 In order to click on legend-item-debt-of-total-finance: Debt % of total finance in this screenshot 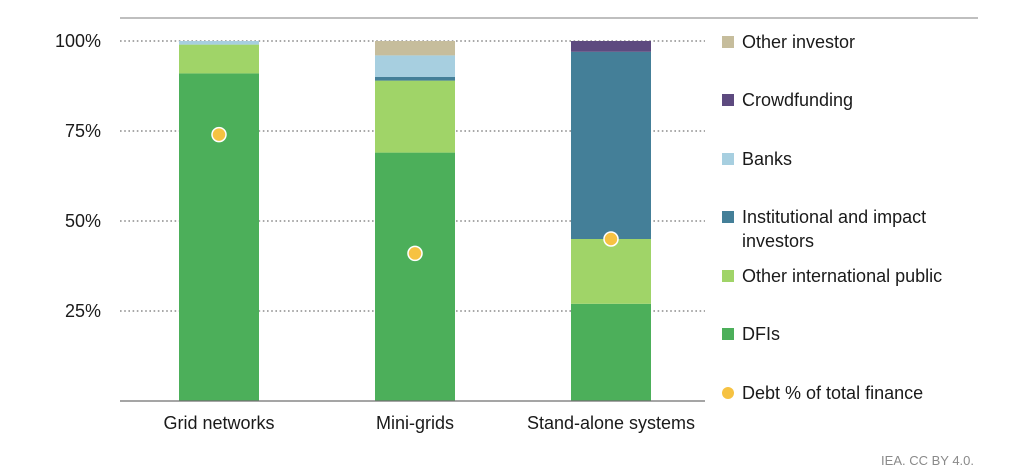, I will do `click(854, 393)`.